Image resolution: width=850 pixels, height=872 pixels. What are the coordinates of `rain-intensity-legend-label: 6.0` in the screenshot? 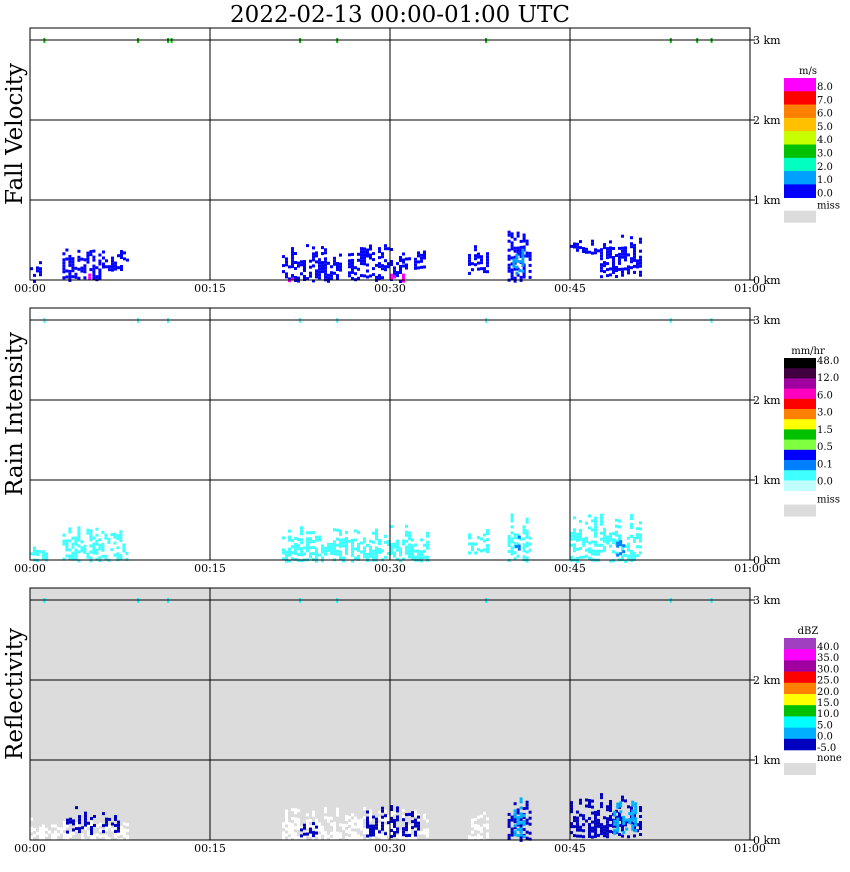 It's located at (825, 395).